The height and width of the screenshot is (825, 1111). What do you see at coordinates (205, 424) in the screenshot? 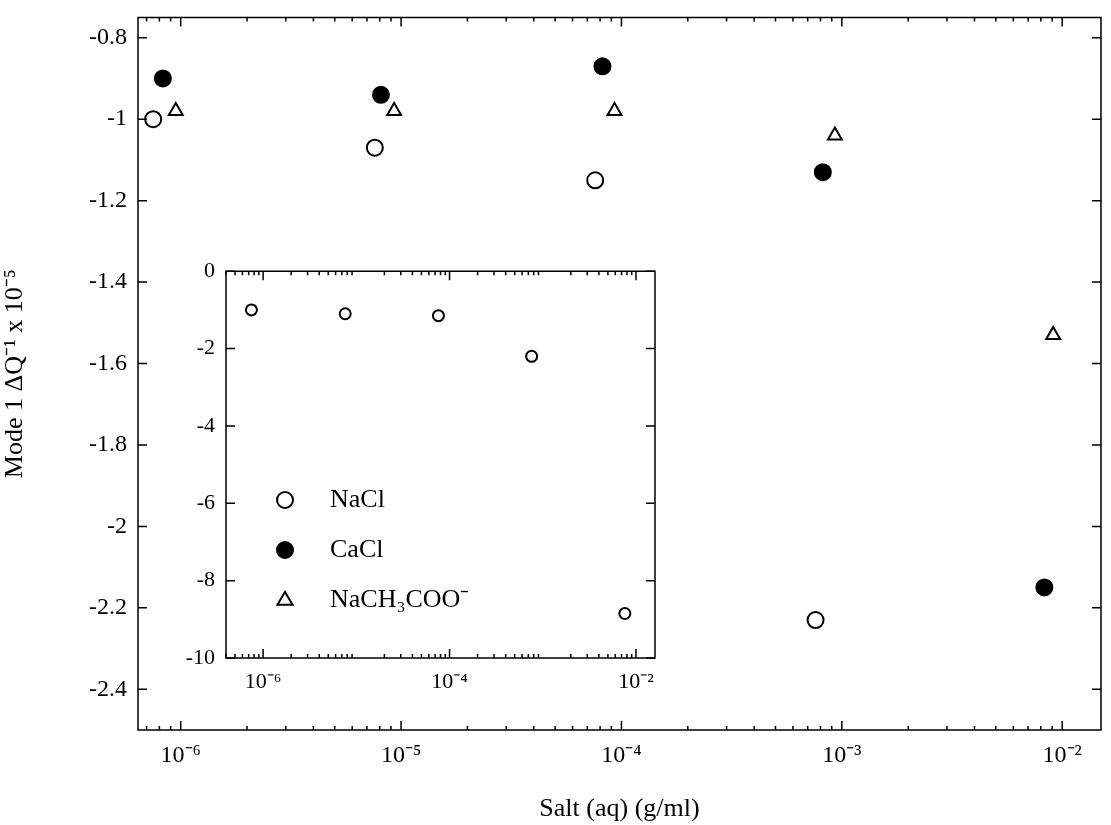
I see `y-tick-label: -4` at bounding box center [205, 424].